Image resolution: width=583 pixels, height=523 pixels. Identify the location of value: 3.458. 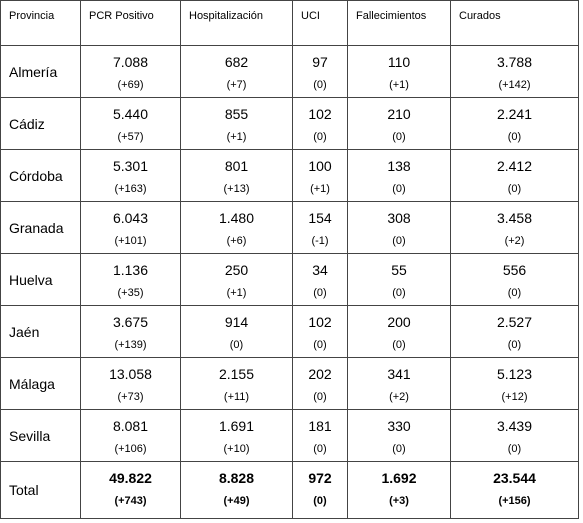
(514, 218).